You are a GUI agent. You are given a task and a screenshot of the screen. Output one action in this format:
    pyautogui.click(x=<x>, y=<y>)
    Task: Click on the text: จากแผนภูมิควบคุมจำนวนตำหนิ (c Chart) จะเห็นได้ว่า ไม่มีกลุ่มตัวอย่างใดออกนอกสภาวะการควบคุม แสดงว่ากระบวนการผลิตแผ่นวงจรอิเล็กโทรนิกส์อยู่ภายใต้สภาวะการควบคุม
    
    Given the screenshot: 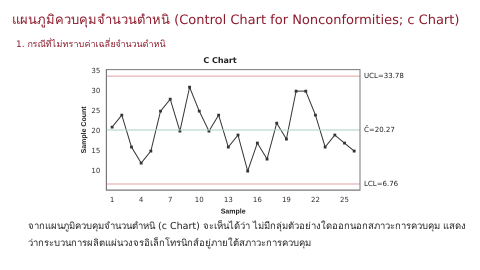 What is the action you would take?
    pyautogui.click(x=247, y=235)
    